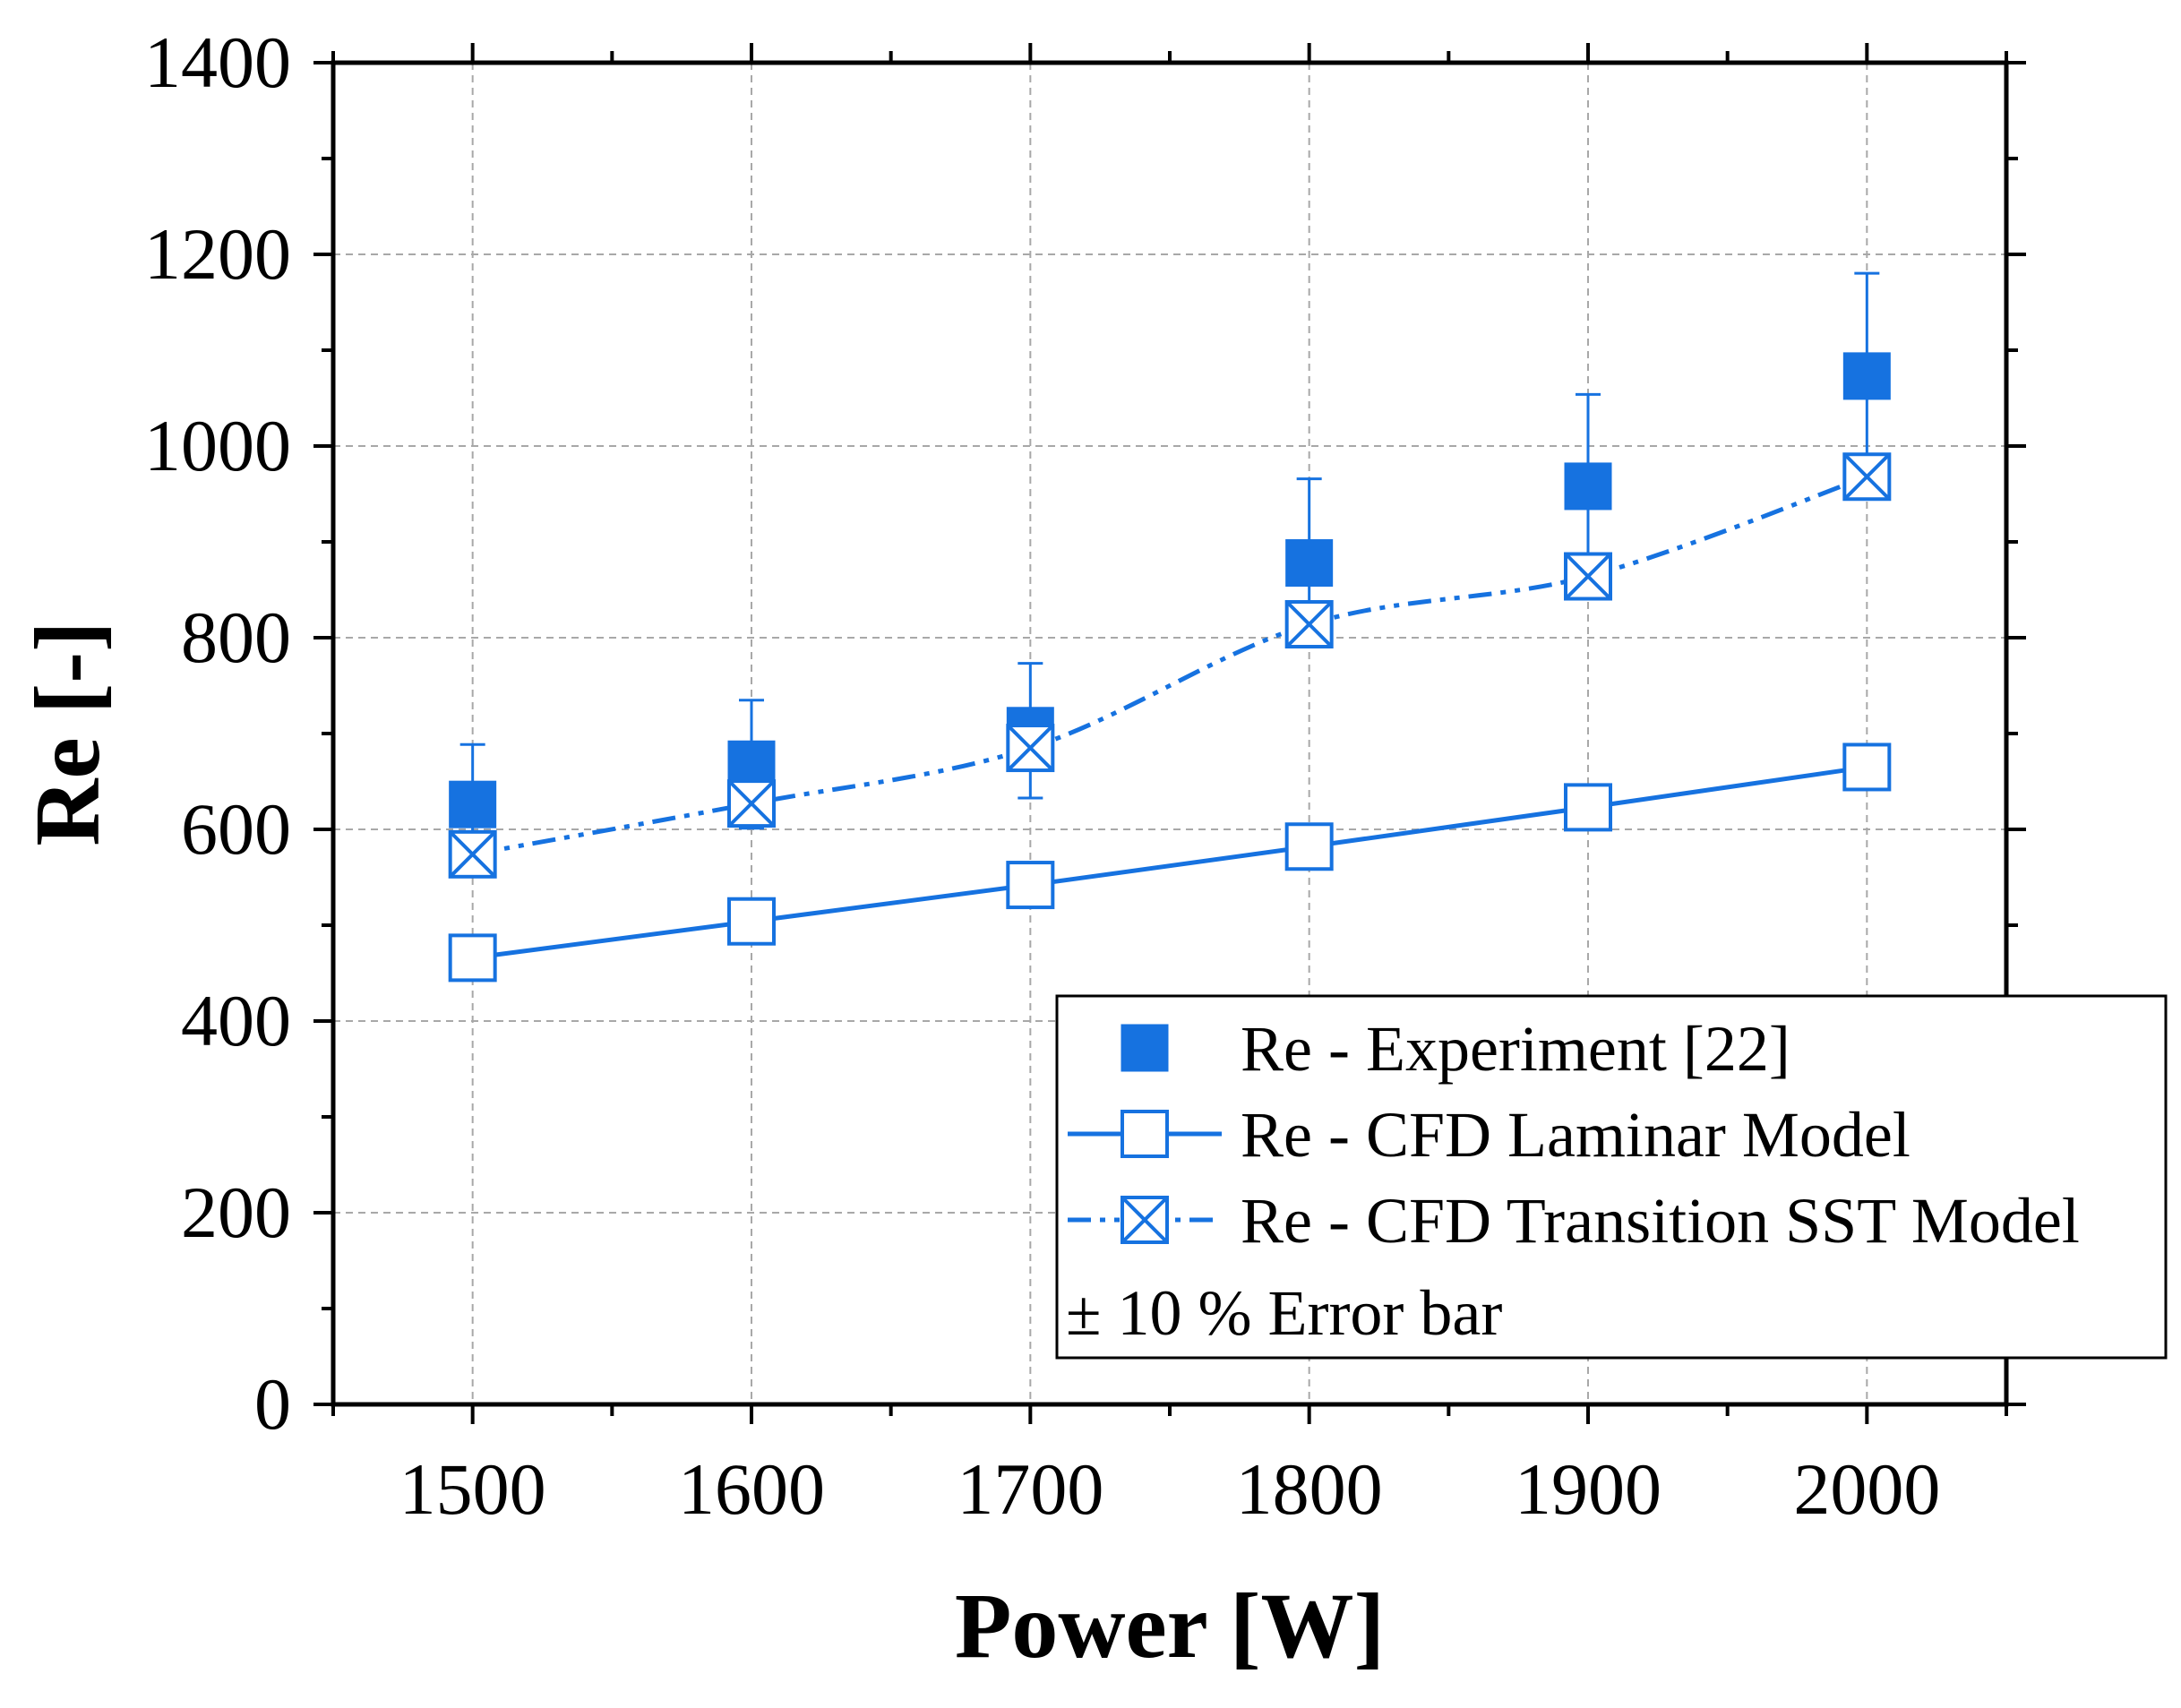  Describe the element at coordinates (1867, 767) in the screenshot. I see `laminar-point-2000` at that location.